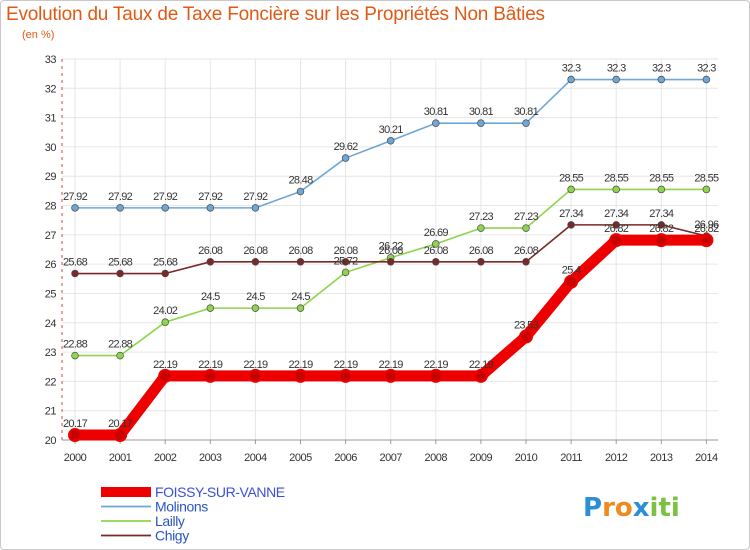 This screenshot has width=750, height=550. I want to click on y-tick-label: 22, so click(51, 382).